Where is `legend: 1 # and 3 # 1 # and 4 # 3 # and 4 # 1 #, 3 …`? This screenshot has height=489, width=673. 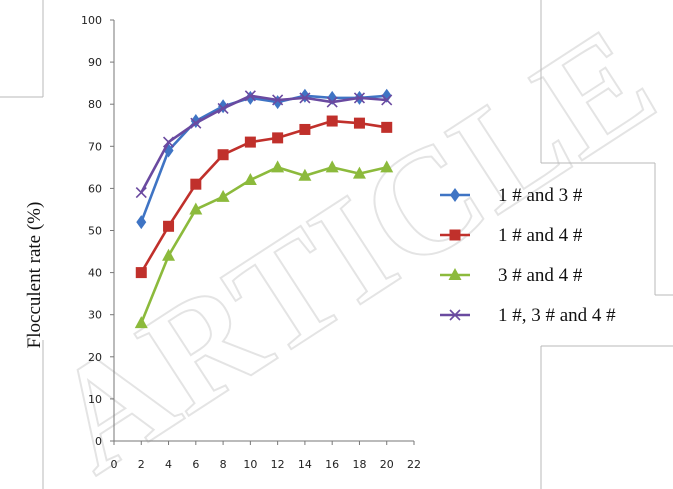 legend: 1 # and 3 # 1 # and 4 # 3 # and 4 # 1 #, 3 … is located at coordinates (528, 255).